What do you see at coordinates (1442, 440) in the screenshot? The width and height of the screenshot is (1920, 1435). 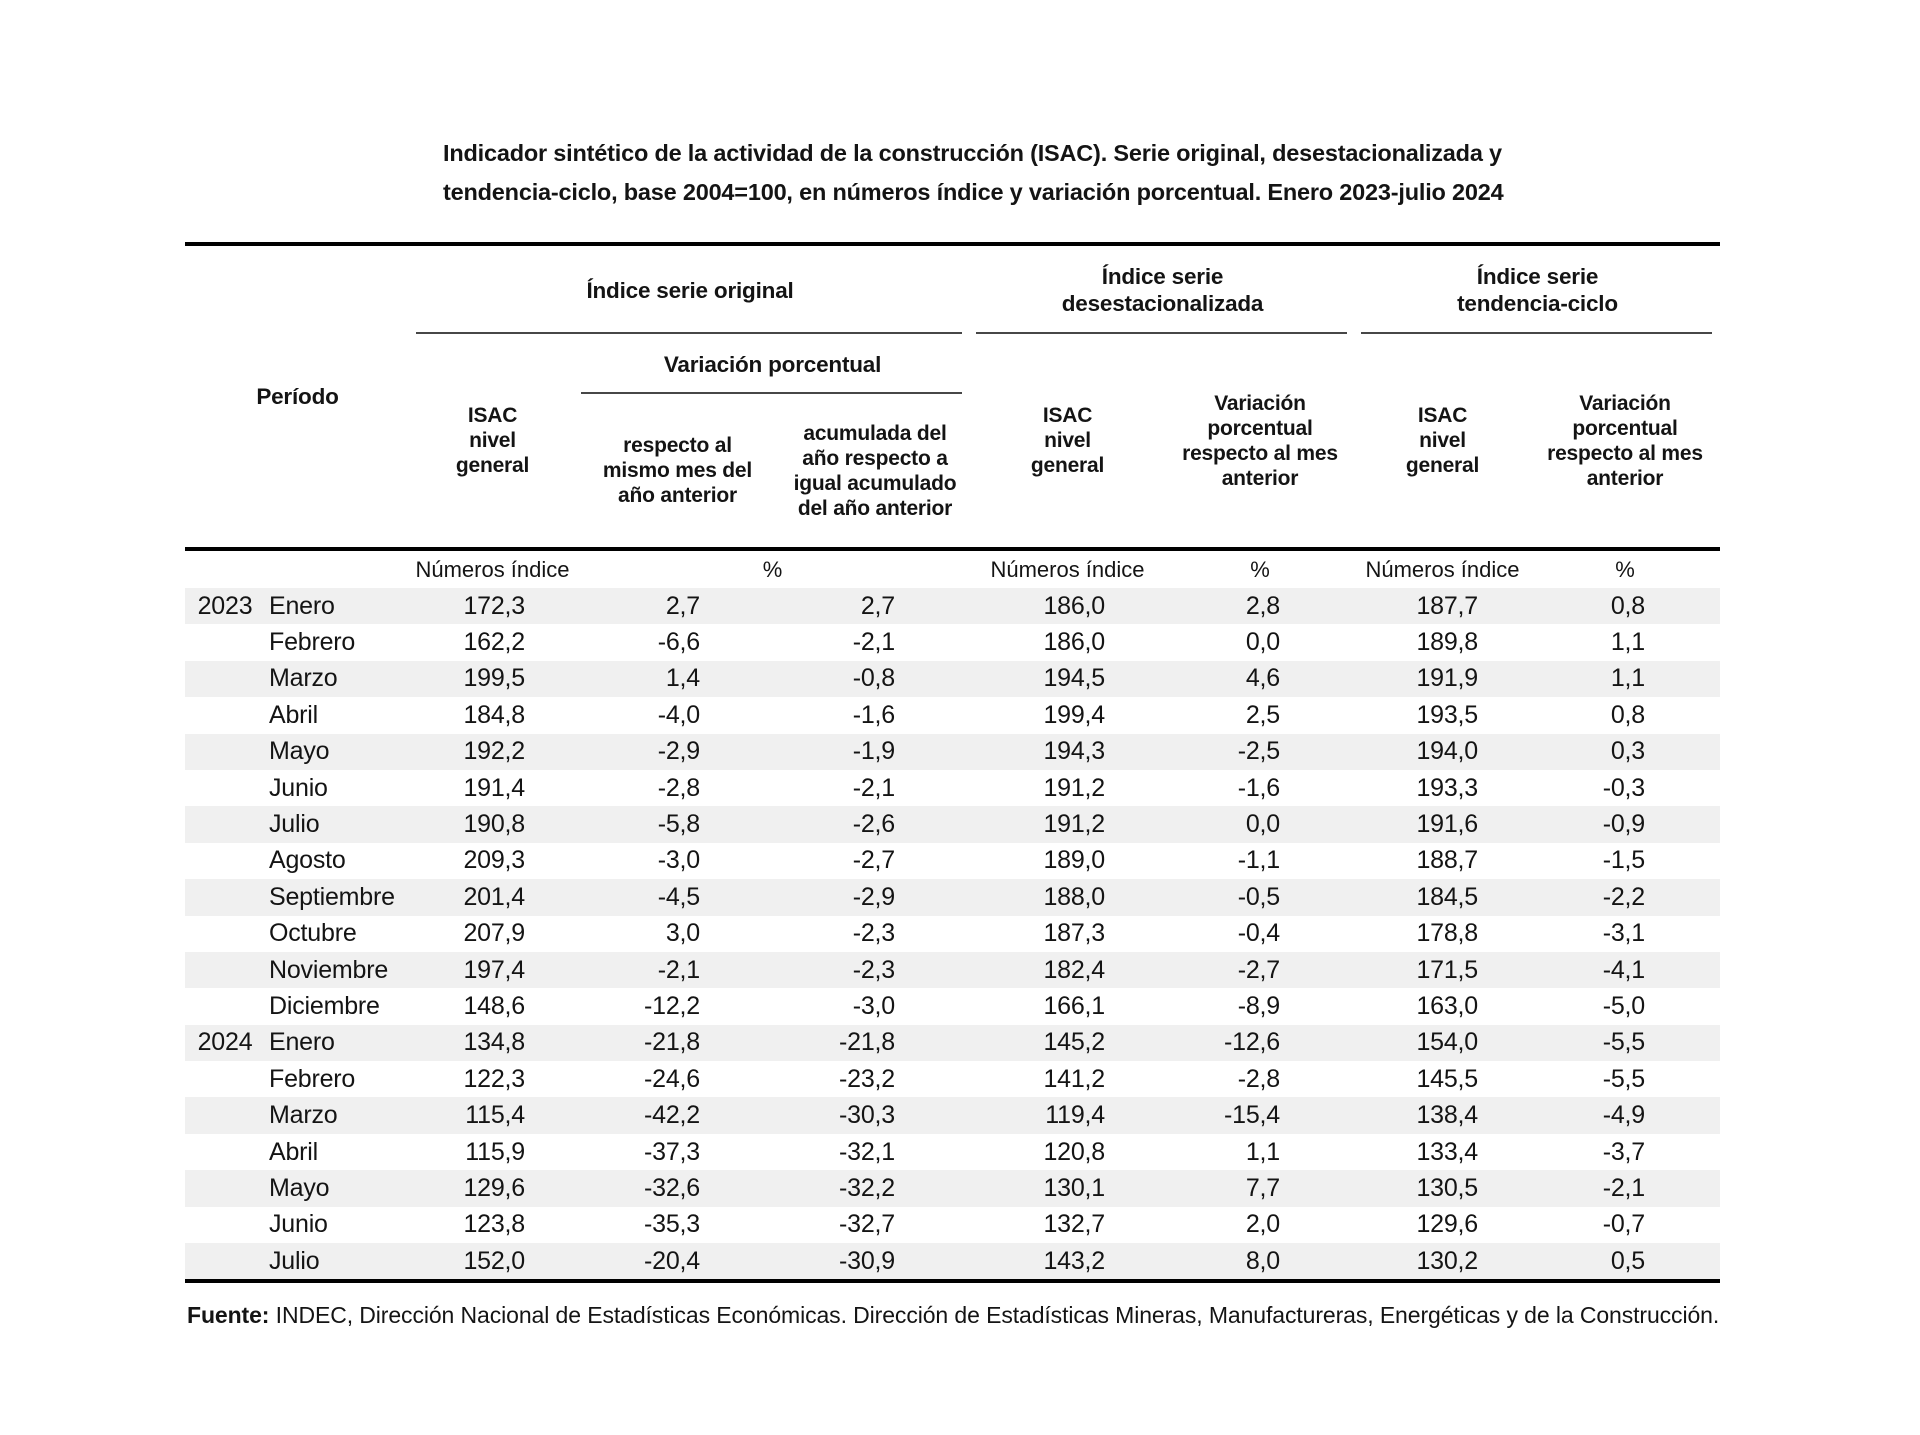 I see `header-isac-nivel-general-tendencia: ISAC nivel general` at bounding box center [1442, 440].